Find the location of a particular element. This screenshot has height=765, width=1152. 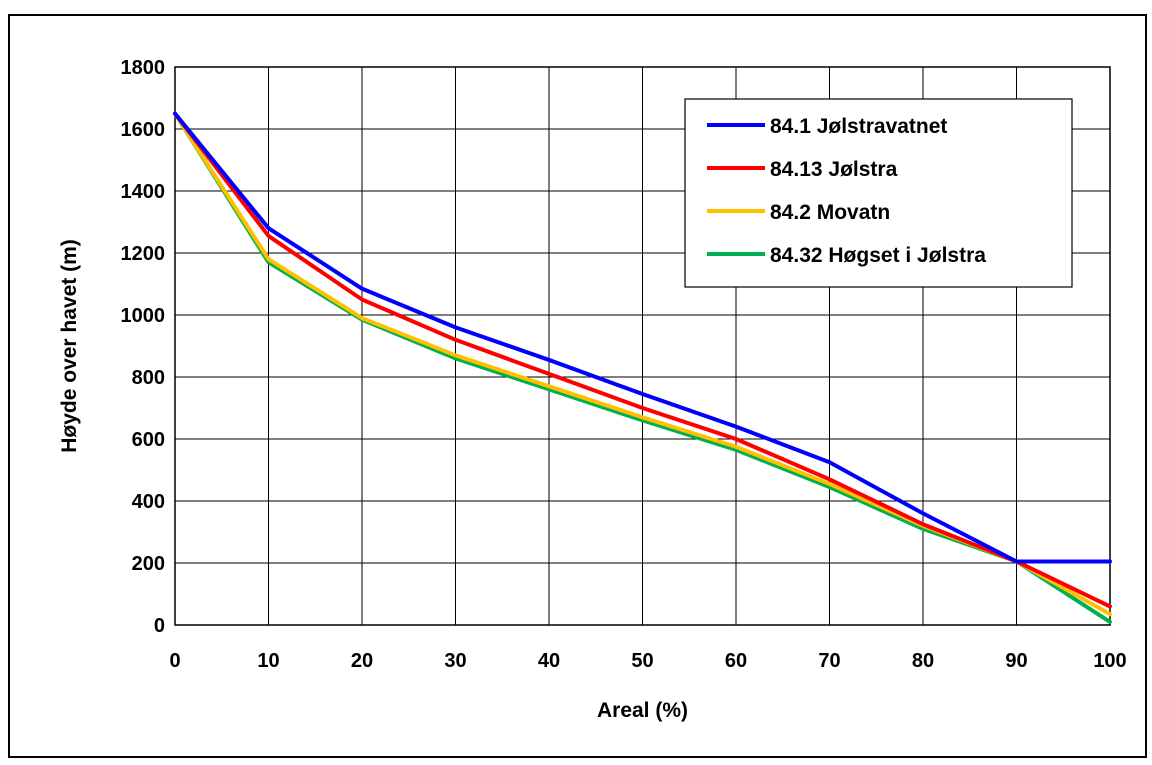

y-tick-label: 800 is located at coordinates (148, 378).